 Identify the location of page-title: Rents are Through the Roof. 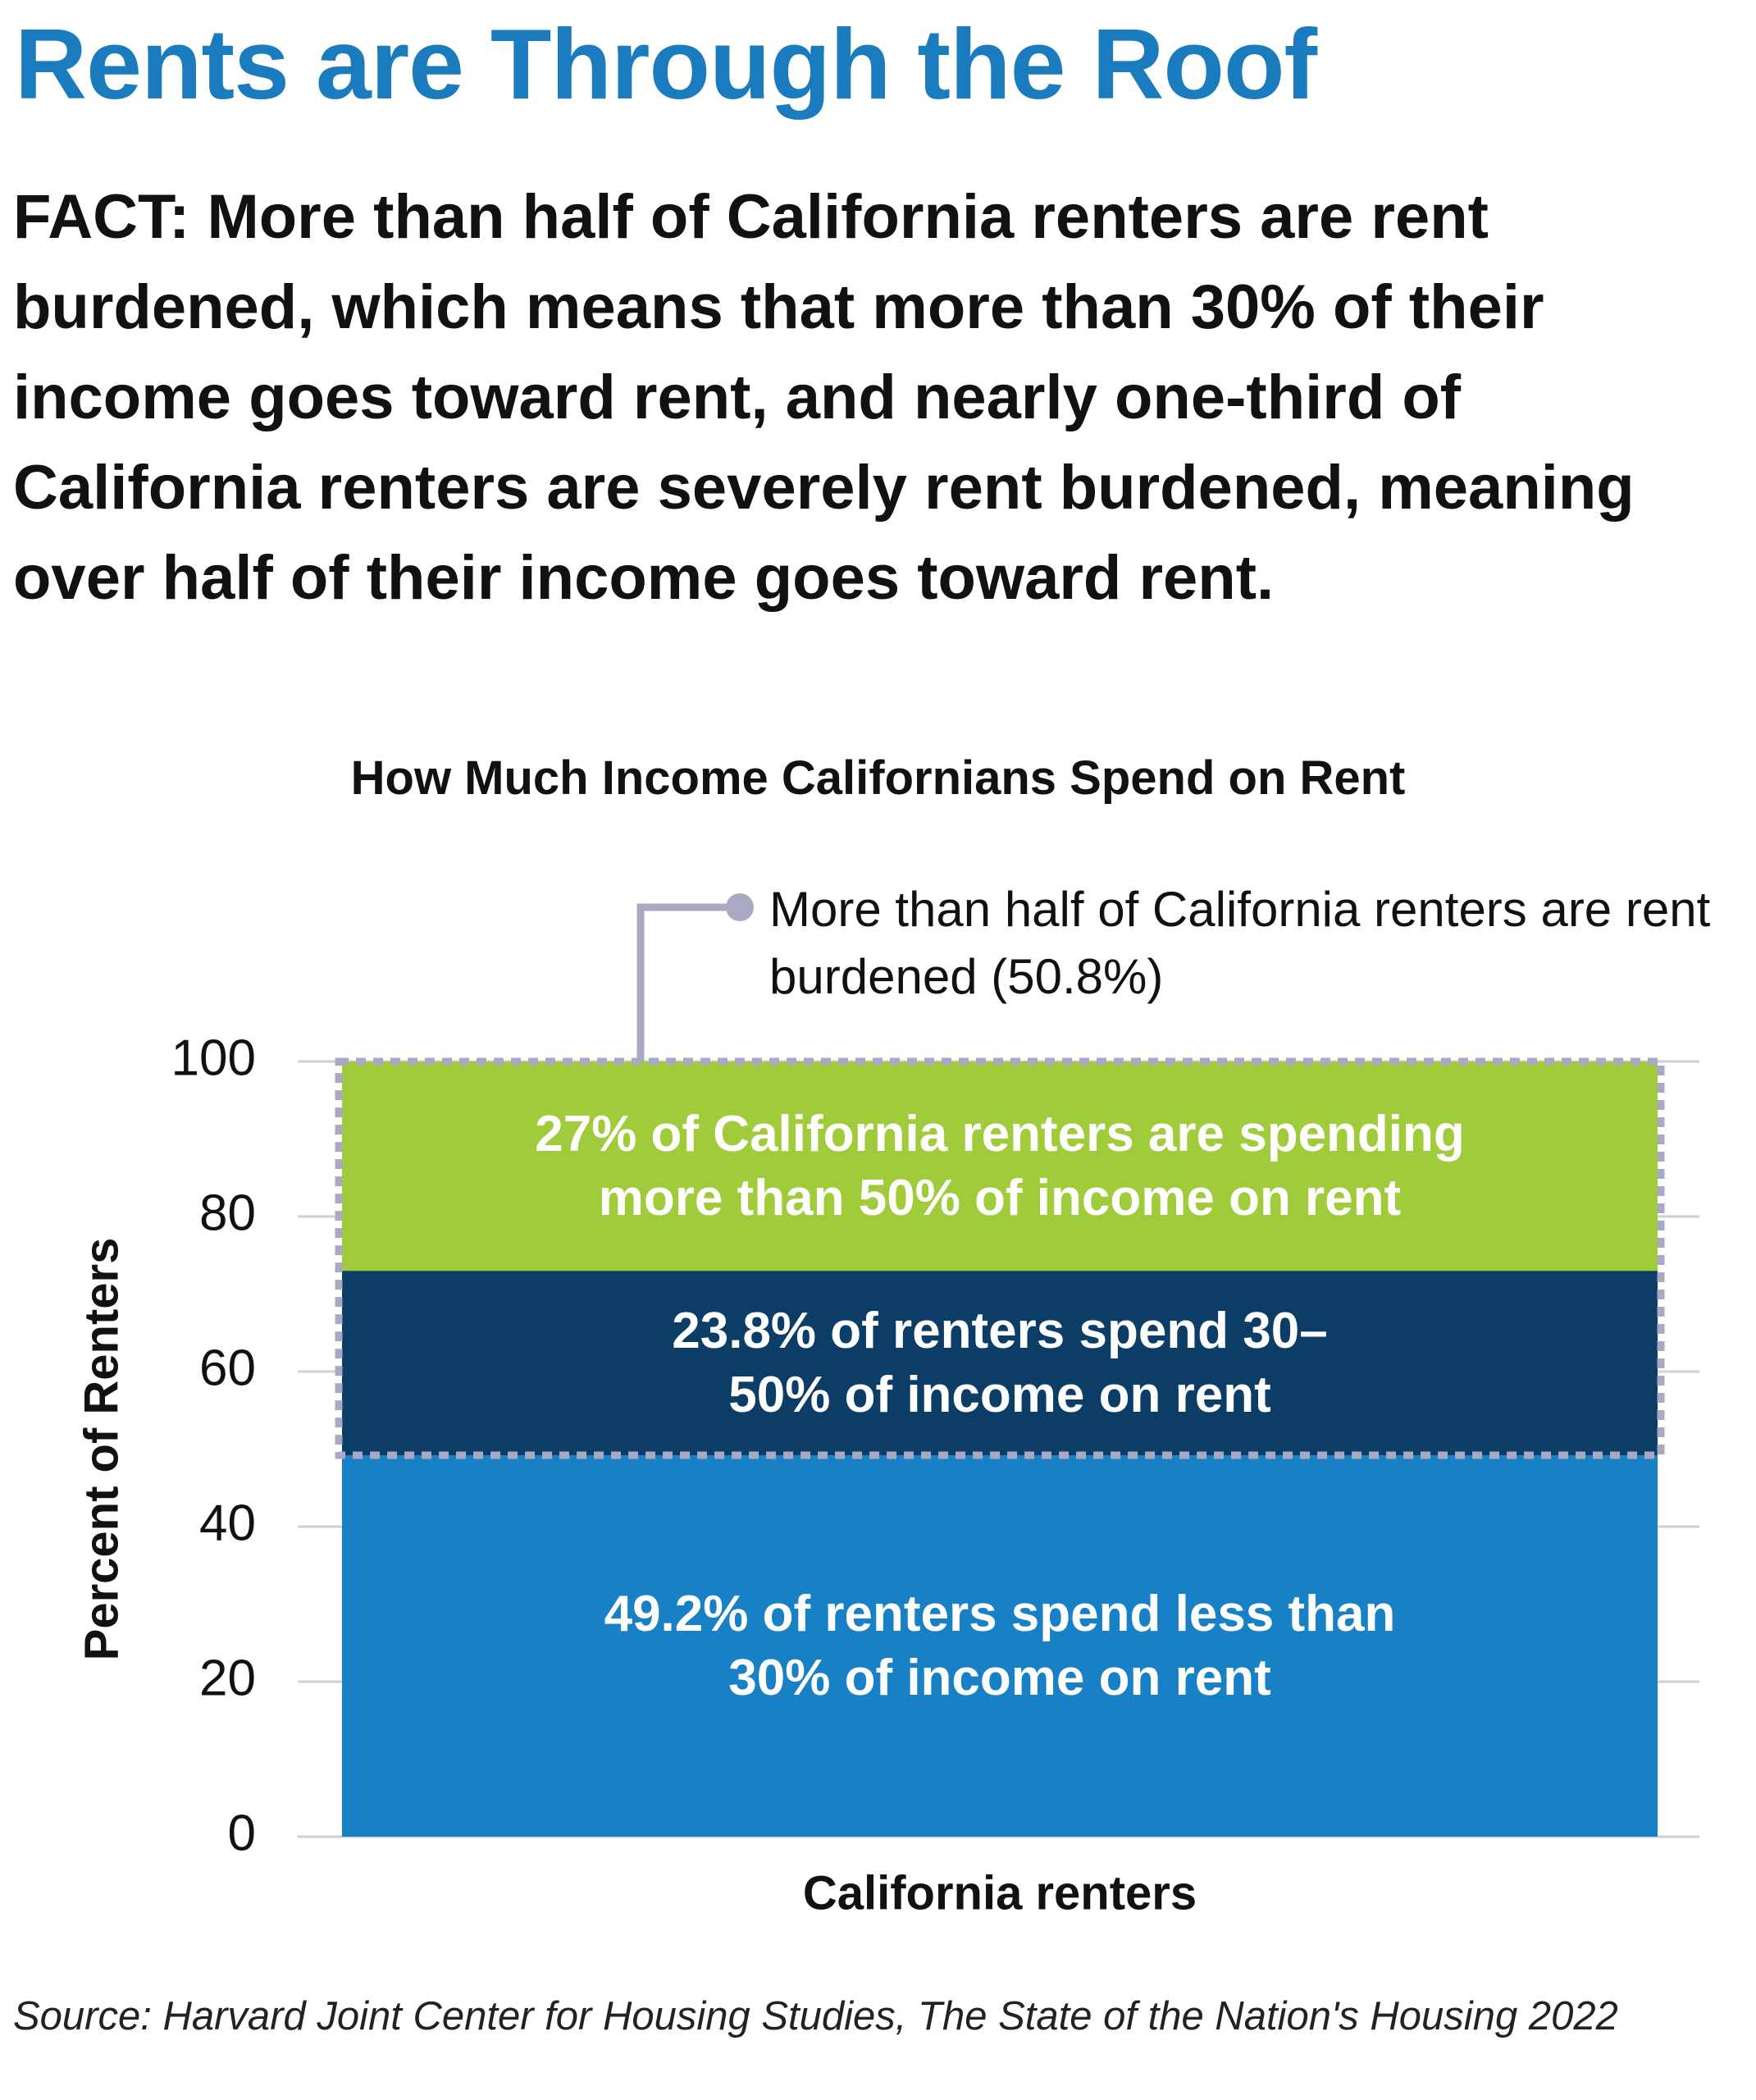
(666, 64).